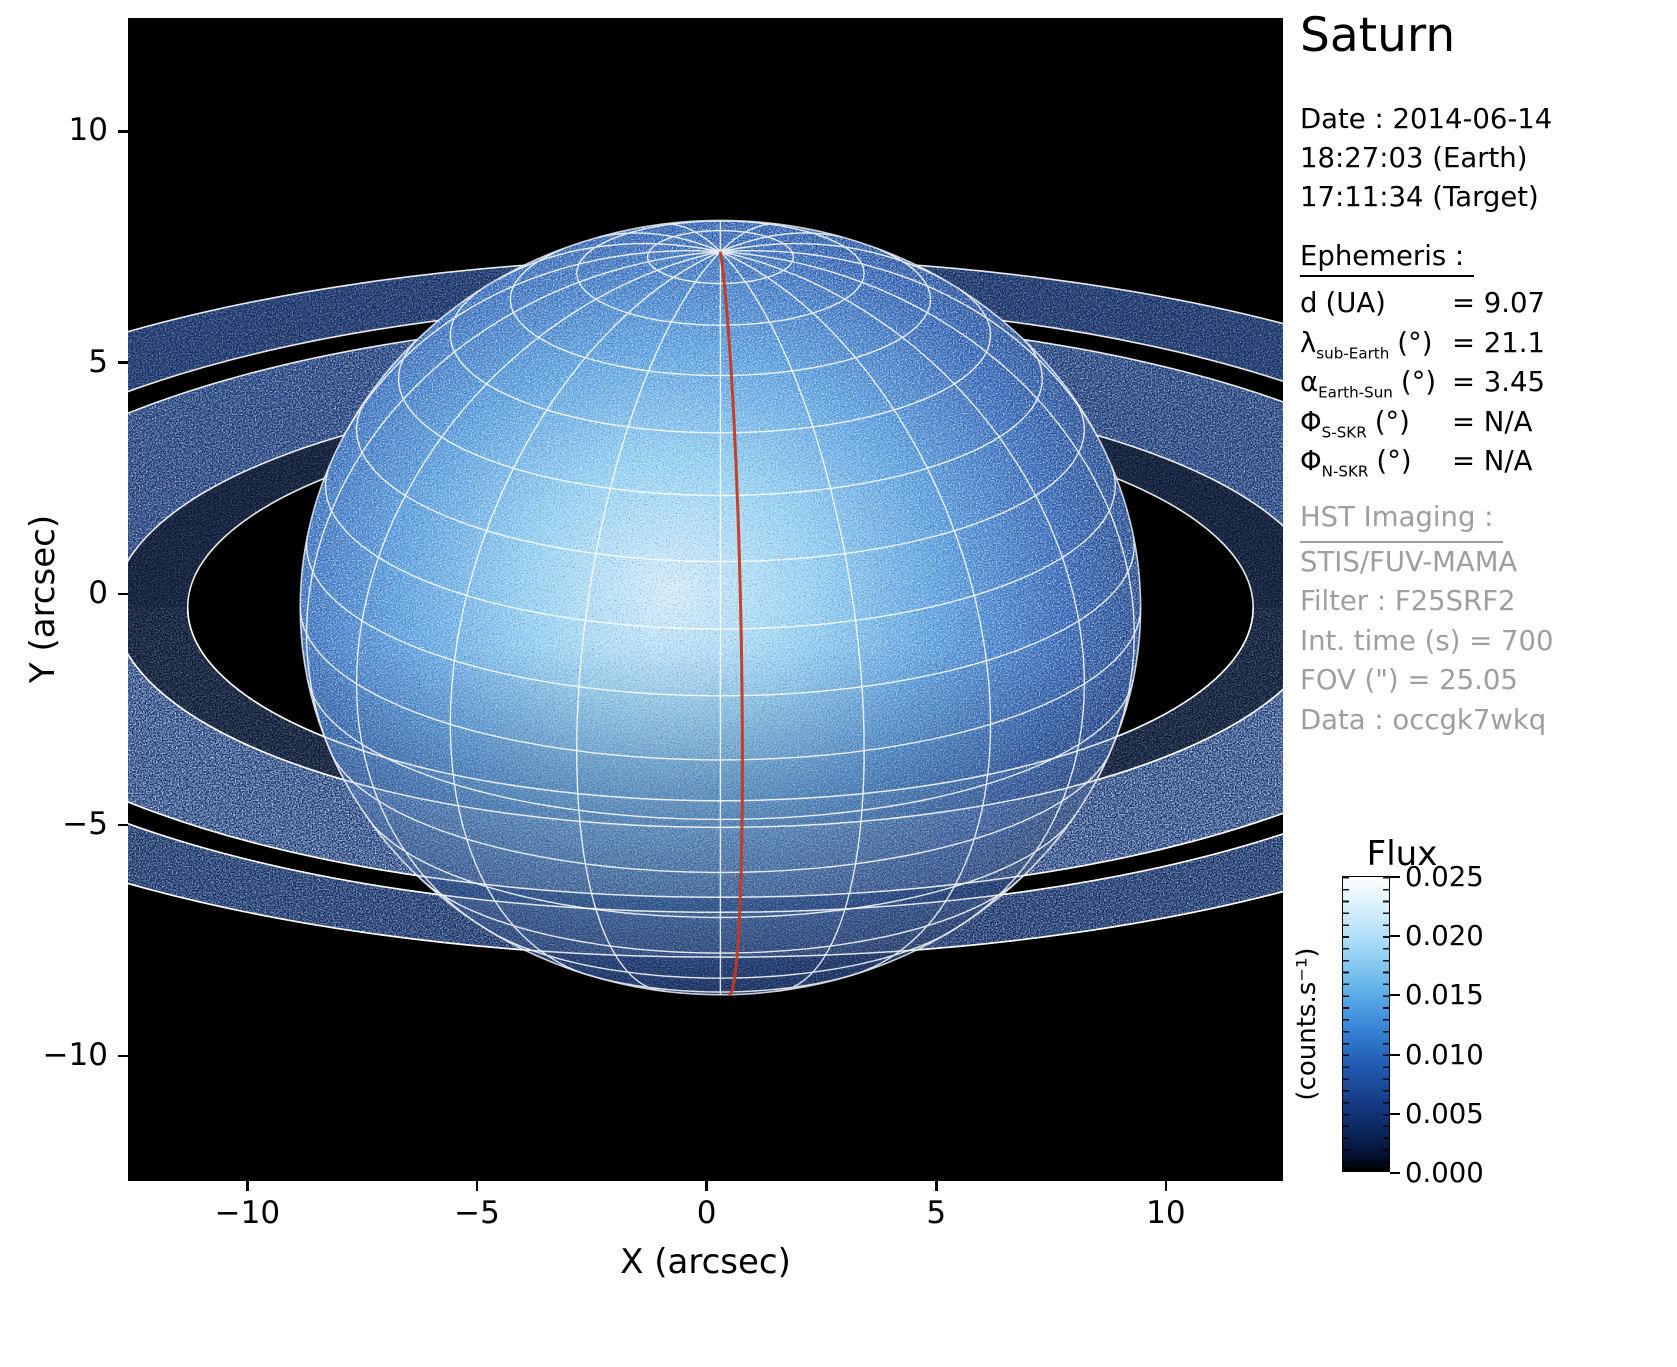 Image resolution: width=1677 pixels, height=1367 pixels. I want to click on y-tick-label: 10, so click(88, 130).